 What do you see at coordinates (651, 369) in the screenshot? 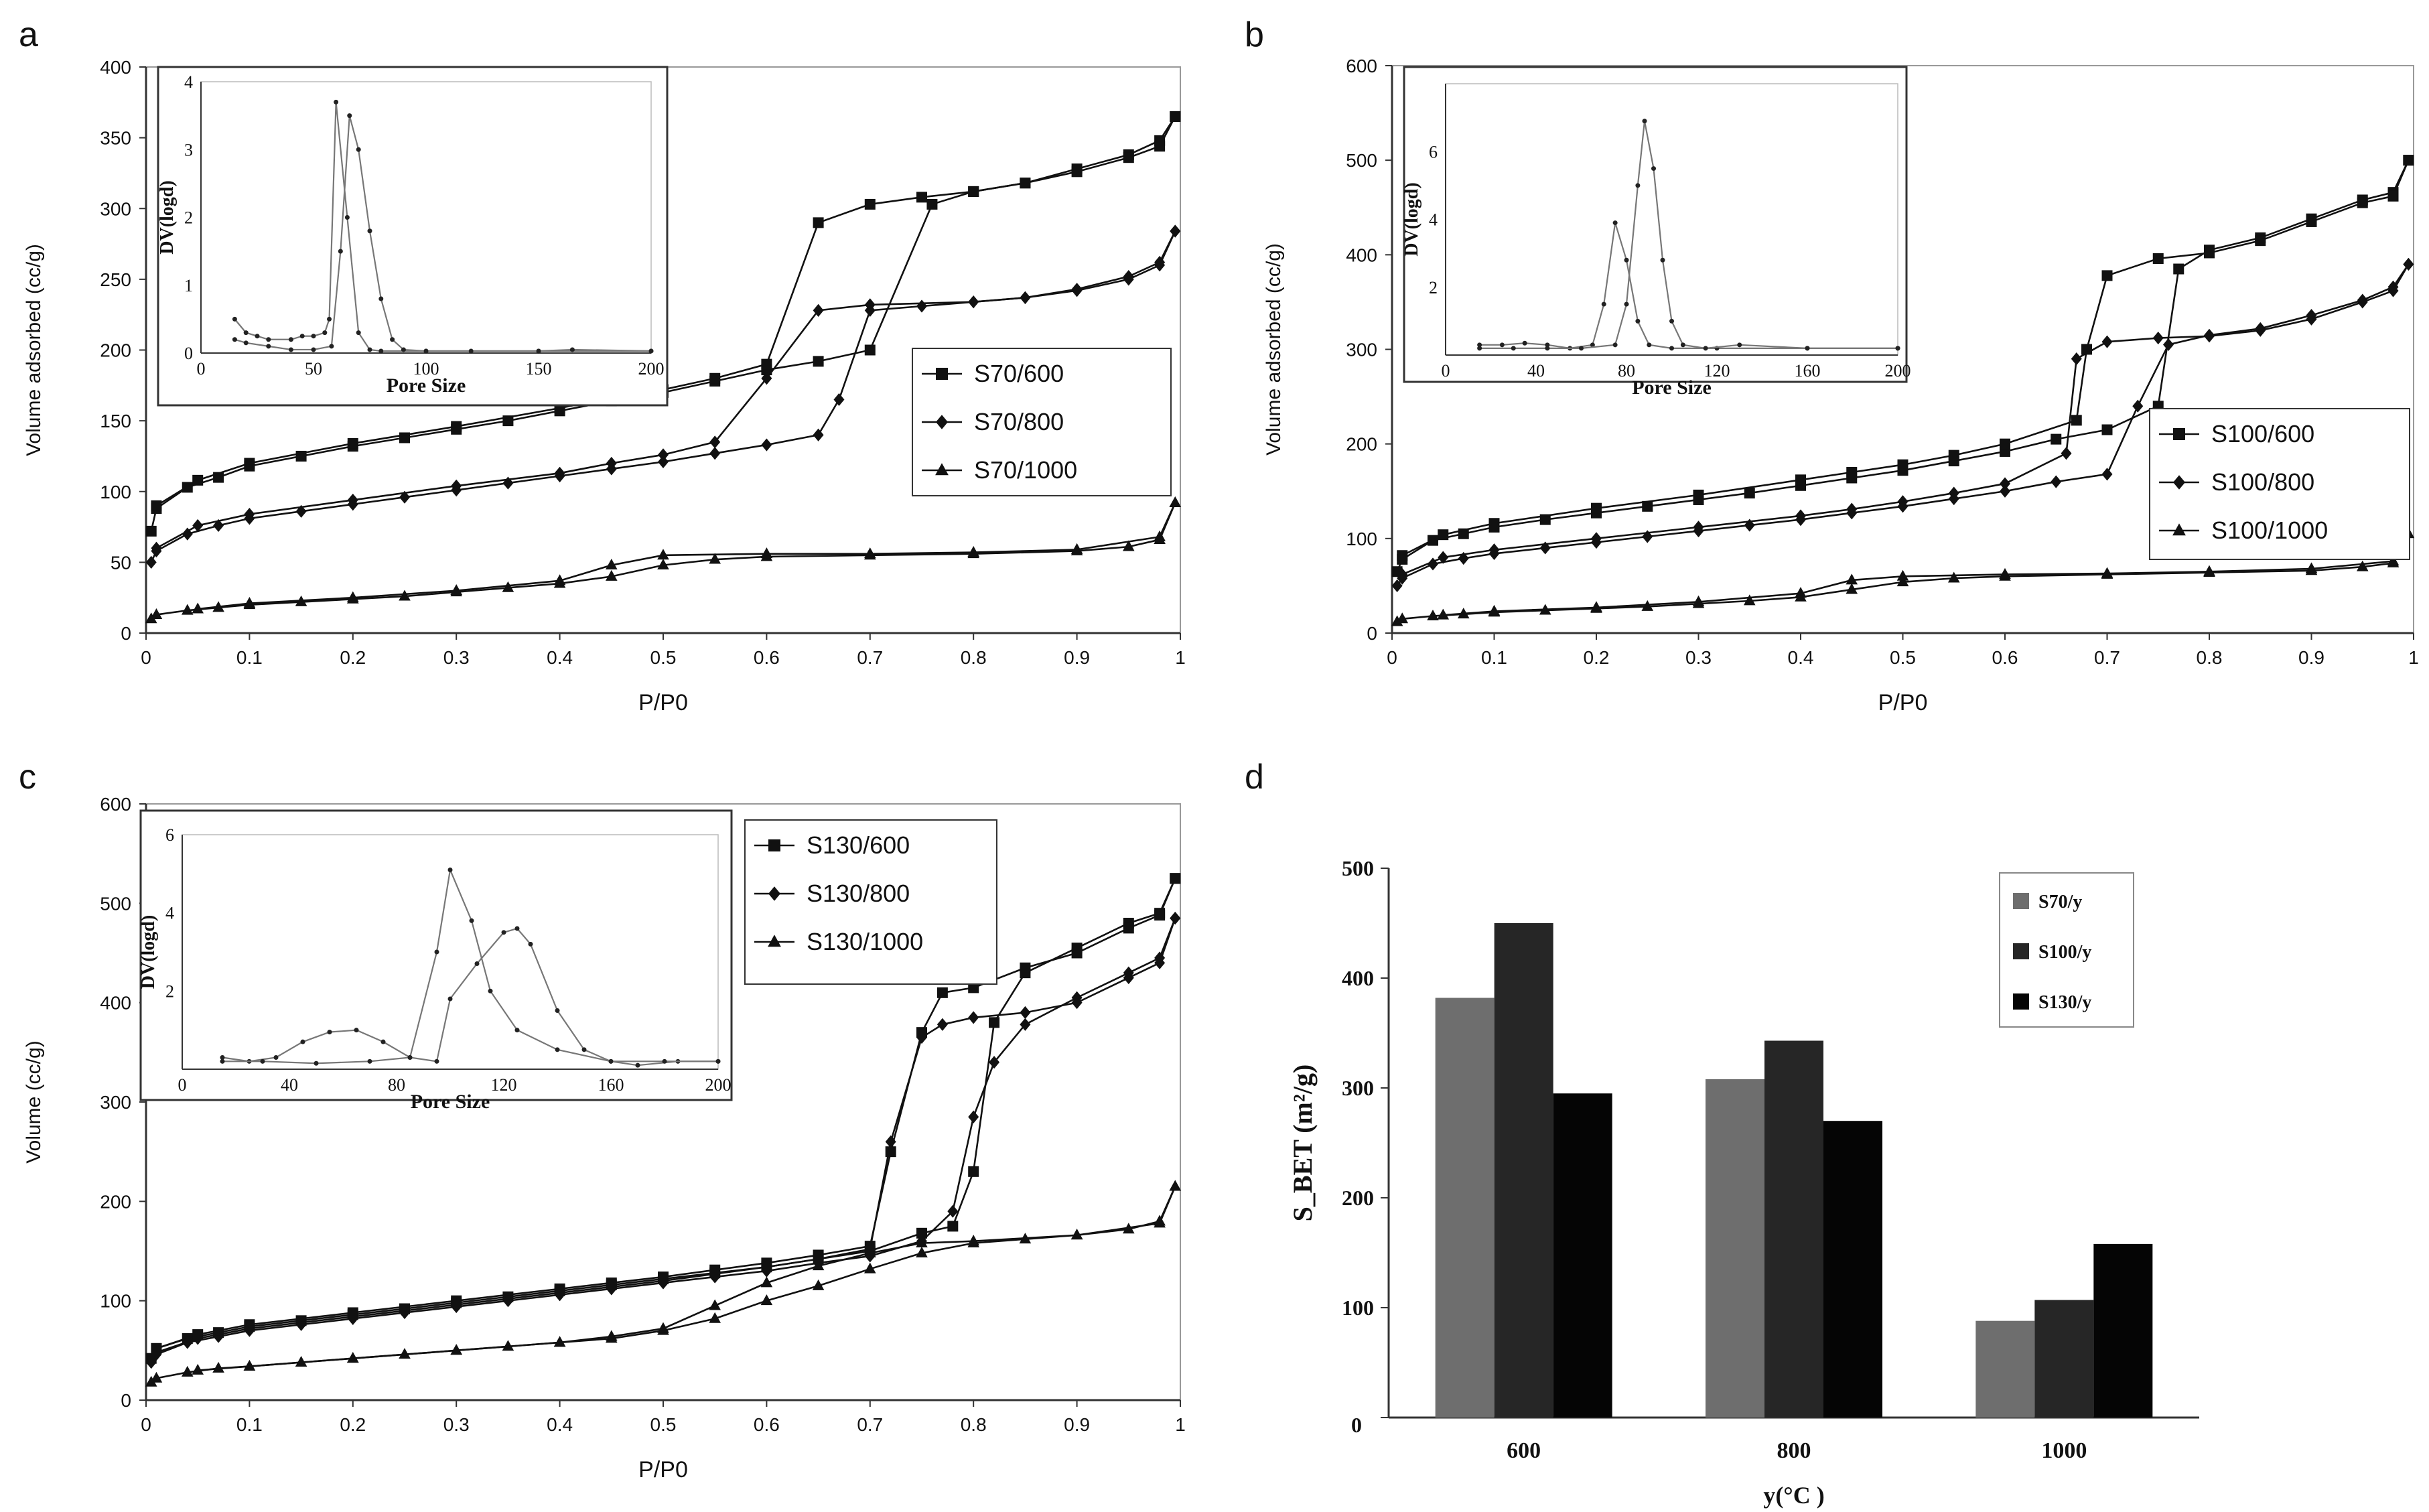
I see `inset-x-tick-label: 200` at bounding box center [651, 369].